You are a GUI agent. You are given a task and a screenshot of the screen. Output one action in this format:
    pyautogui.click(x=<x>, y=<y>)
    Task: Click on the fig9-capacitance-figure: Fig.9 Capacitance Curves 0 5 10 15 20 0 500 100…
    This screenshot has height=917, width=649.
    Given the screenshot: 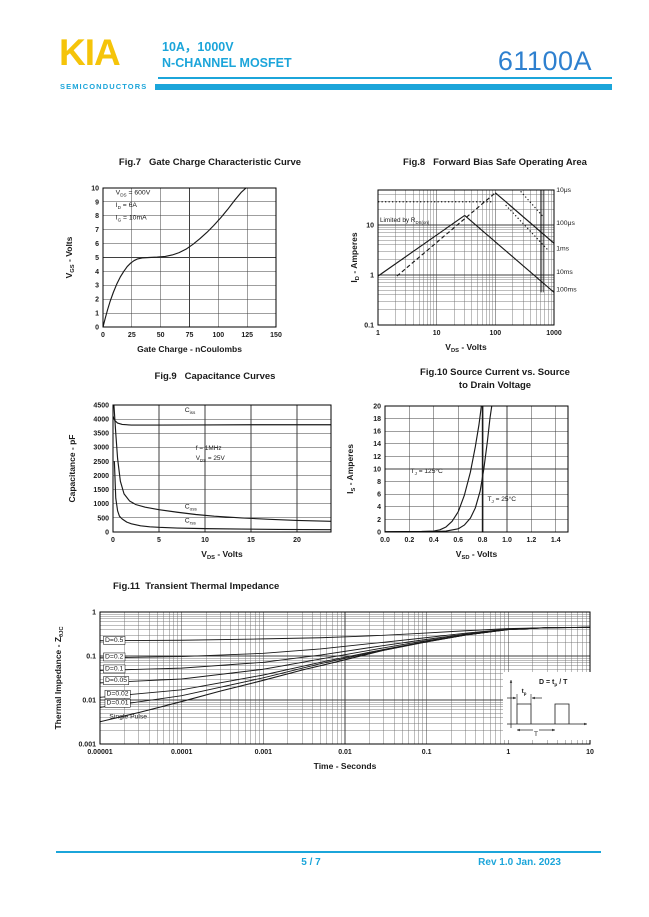 What is the action you would take?
    pyautogui.click(x=215, y=474)
    